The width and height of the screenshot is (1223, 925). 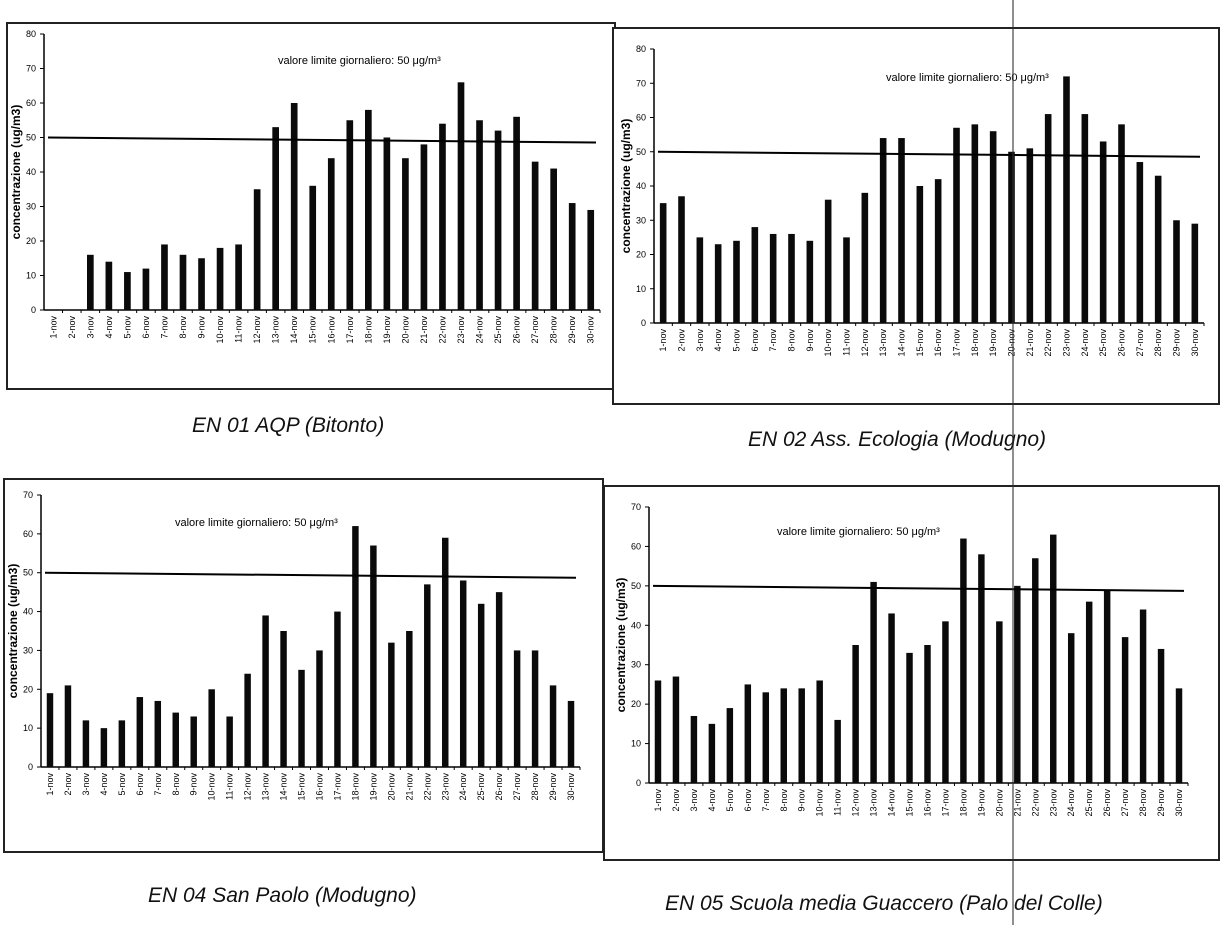 What do you see at coordinates (838, 802) in the screenshot?
I see `x-tick-label: 11-nov` at bounding box center [838, 802].